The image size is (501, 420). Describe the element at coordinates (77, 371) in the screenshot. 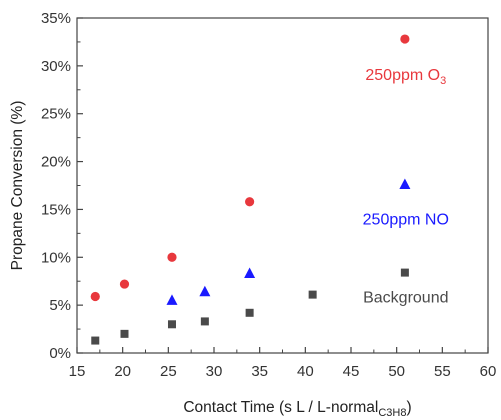

I see `x-tick-label: 15` at that location.